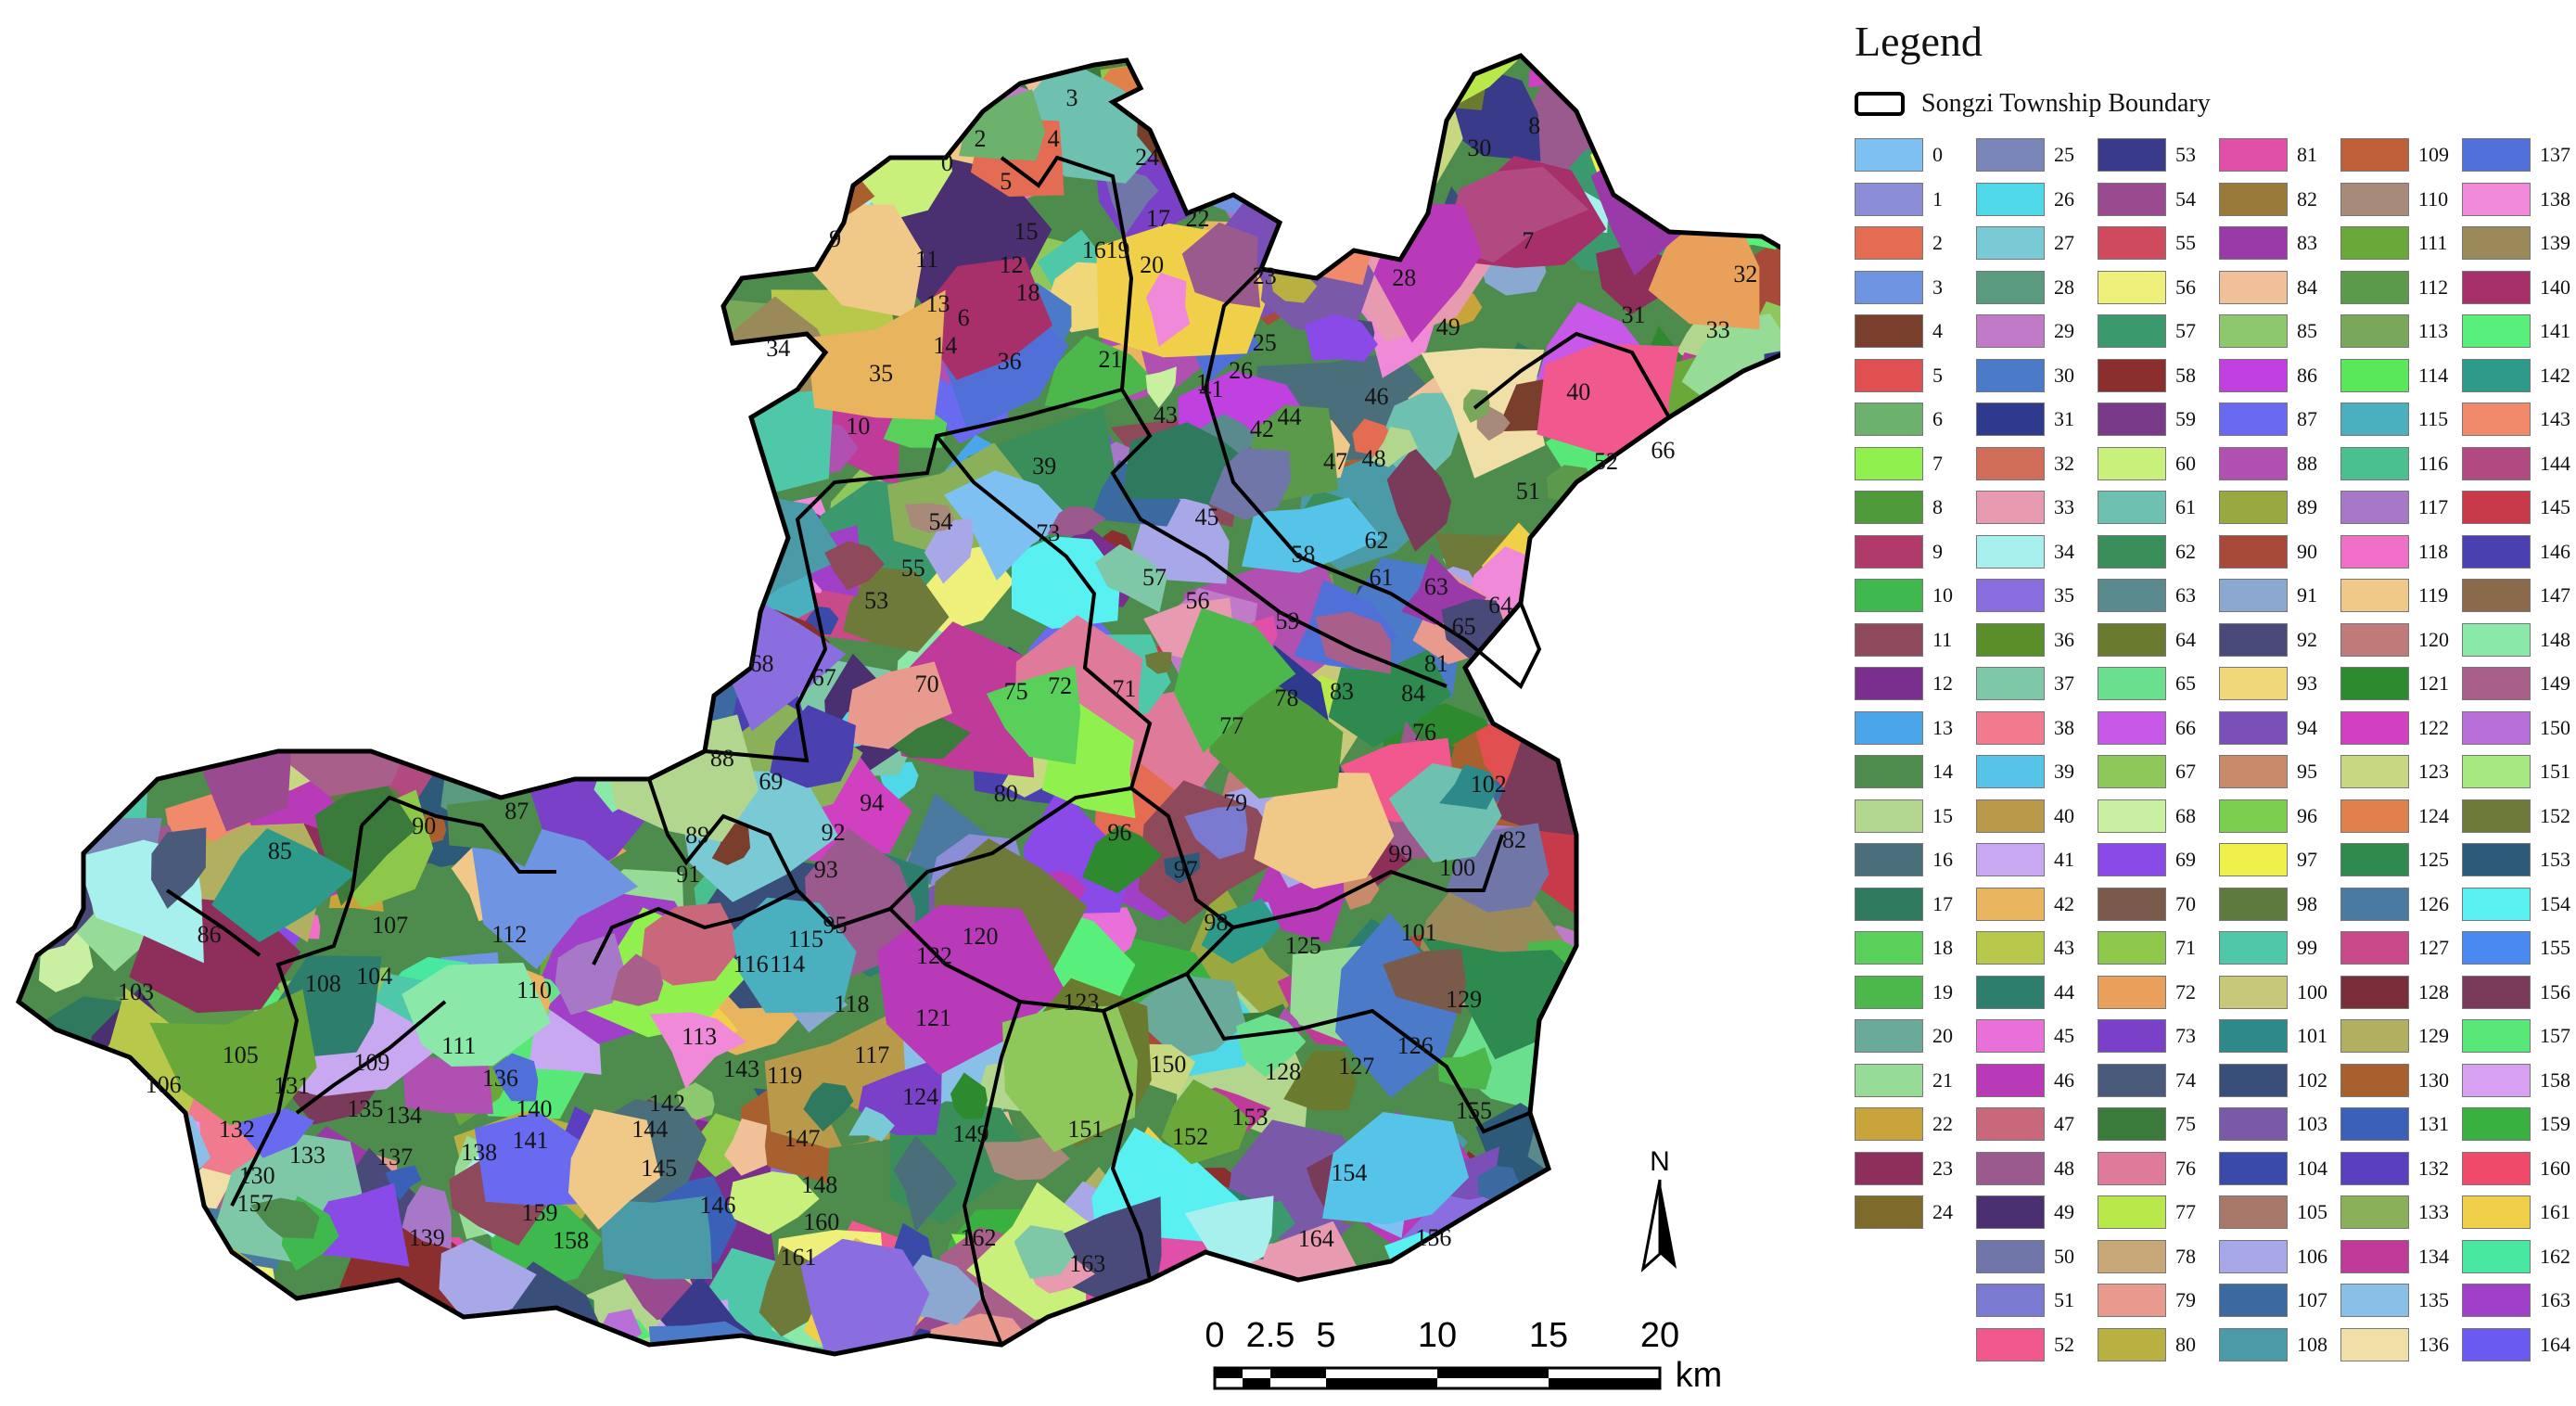  What do you see at coordinates (2276, 463) in the screenshot?
I see `legend-item: 88` at bounding box center [2276, 463].